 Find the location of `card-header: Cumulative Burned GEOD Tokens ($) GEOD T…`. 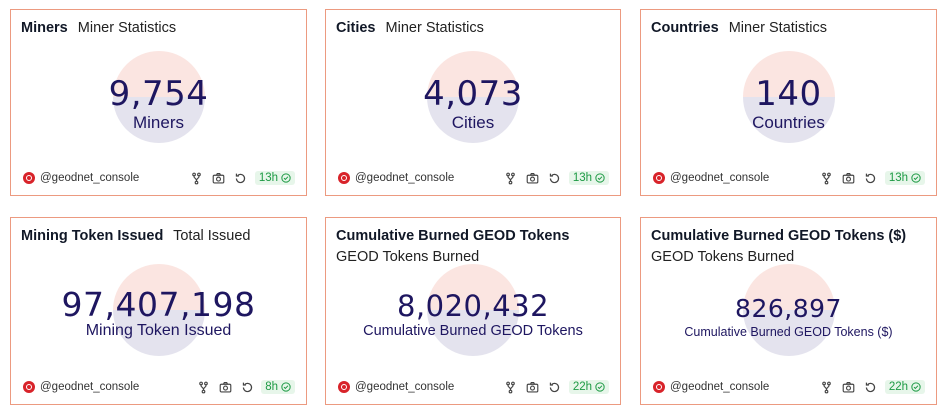

card-header: Cumulative Burned GEOD Tokens ($) GEOD T… is located at coordinates (787, 247).